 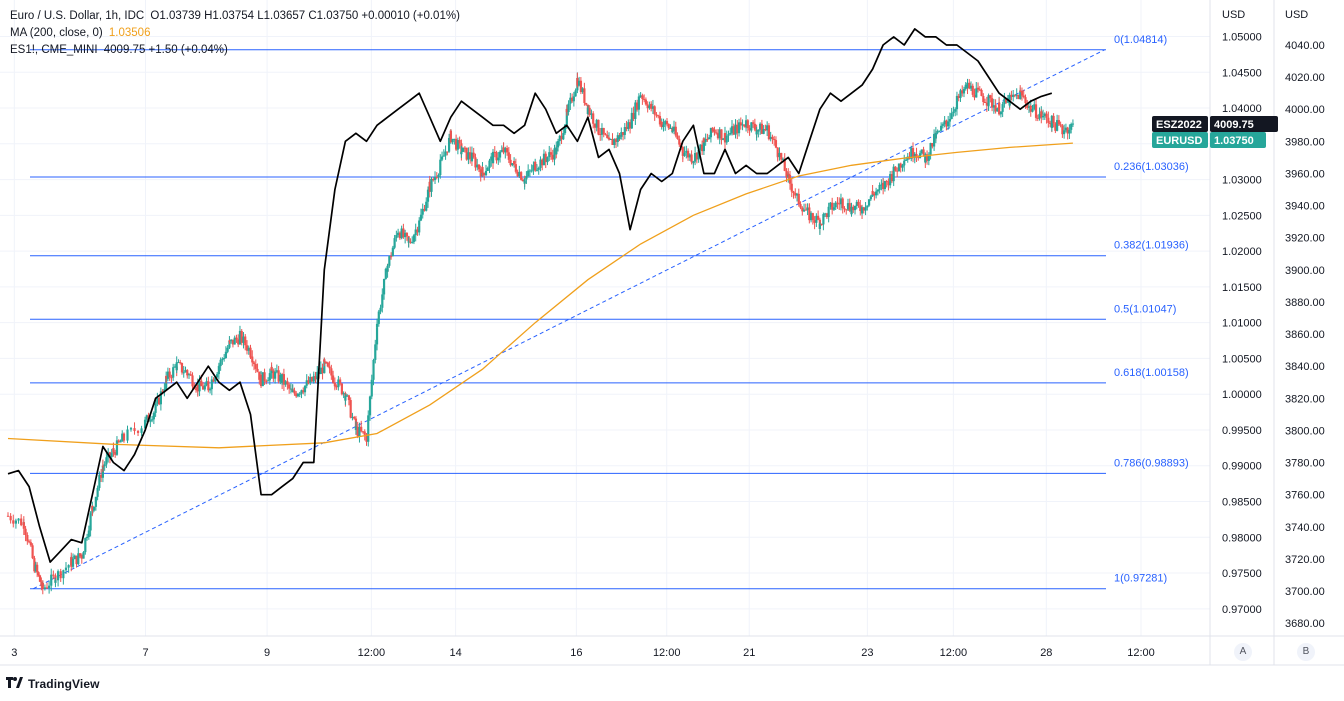 What do you see at coordinates (1233, 15) in the screenshot?
I see `left-axis-currency: USD` at bounding box center [1233, 15].